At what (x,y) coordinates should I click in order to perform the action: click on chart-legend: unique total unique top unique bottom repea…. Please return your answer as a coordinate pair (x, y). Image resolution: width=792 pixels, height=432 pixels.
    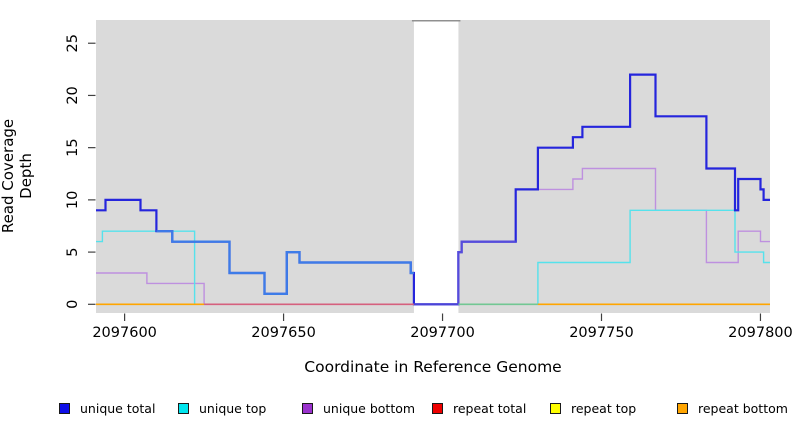
    Looking at the image, I should click on (396, 409).